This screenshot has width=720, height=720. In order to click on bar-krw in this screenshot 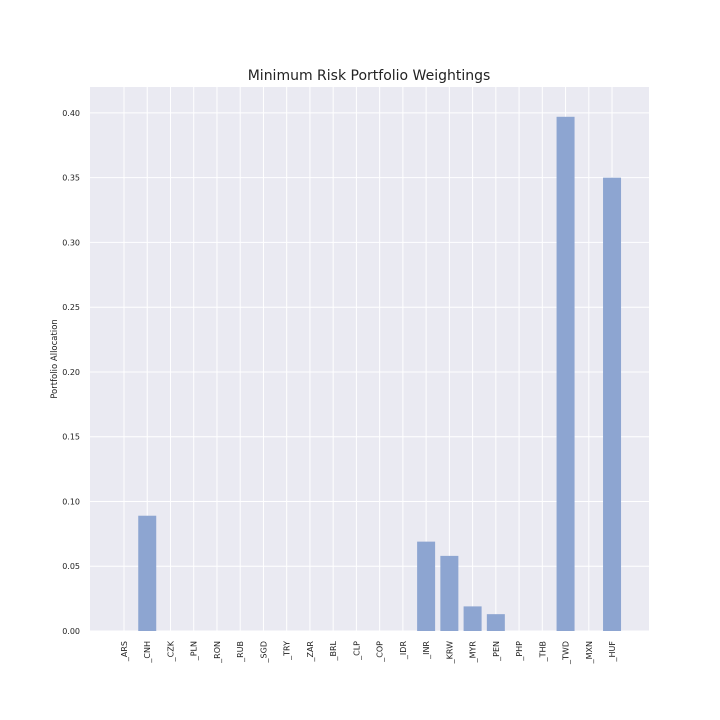, I will do `click(449, 593)`.